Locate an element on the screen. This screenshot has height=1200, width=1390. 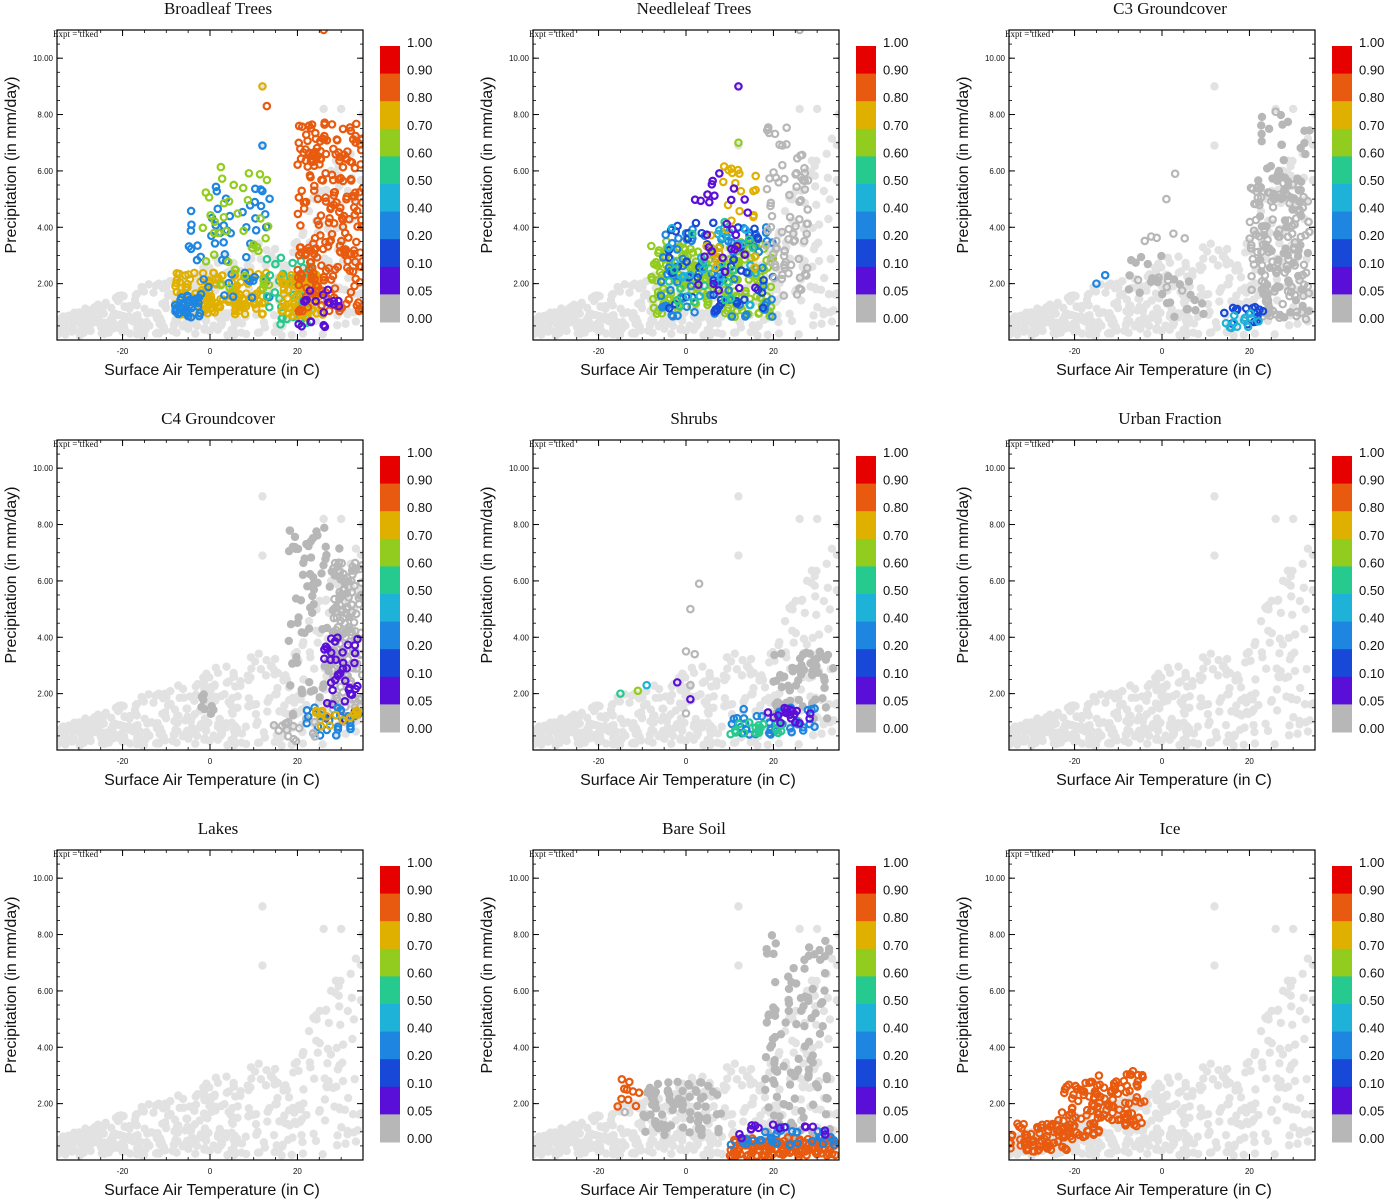
x-tick-label: 0 is located at coordinates (686, 761).